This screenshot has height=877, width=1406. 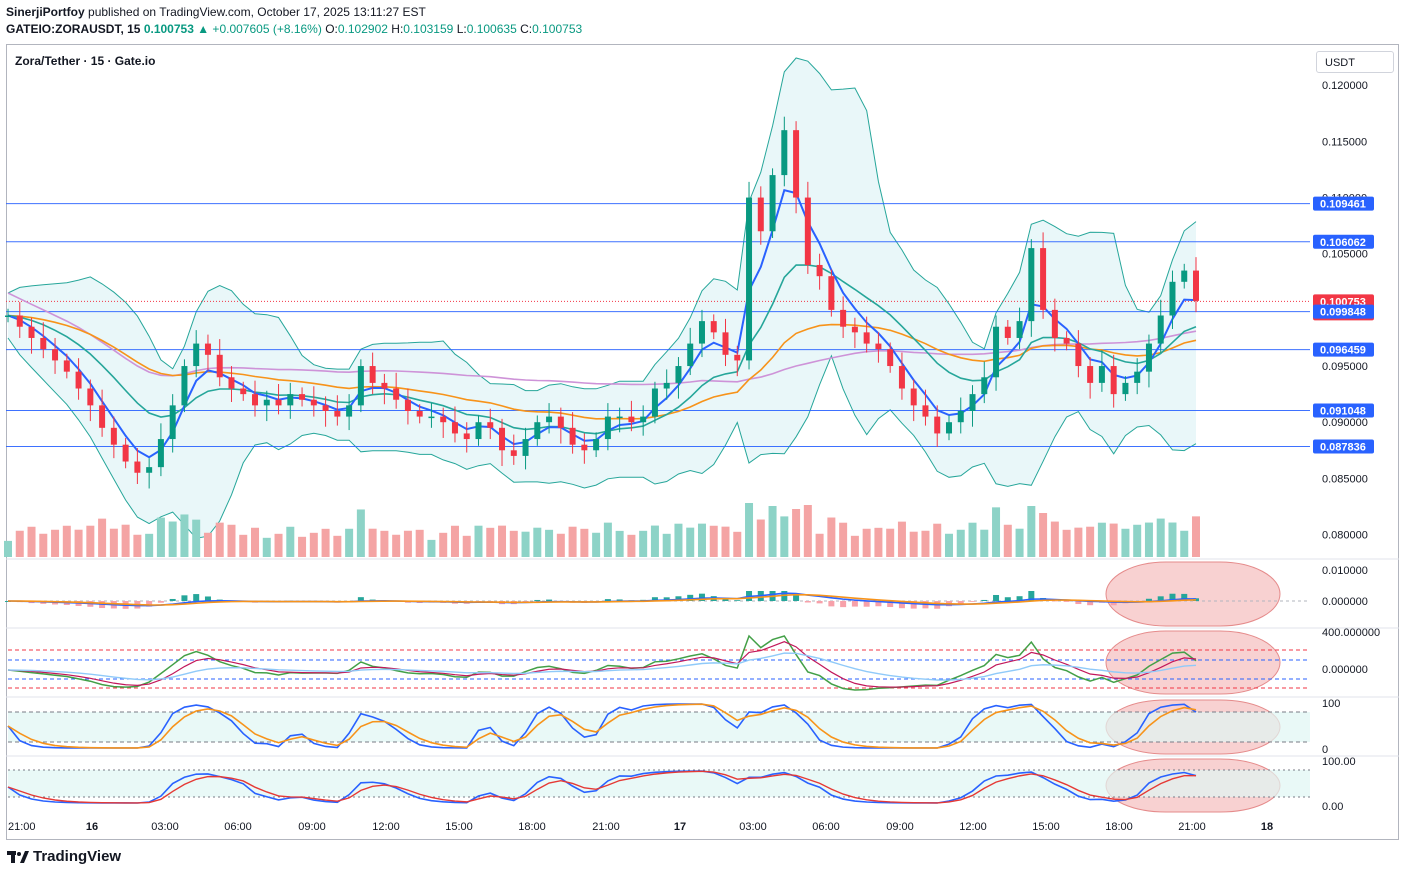 I want to click on publisher-name: SinerjiPortfoy, so click(x=45, y=12).